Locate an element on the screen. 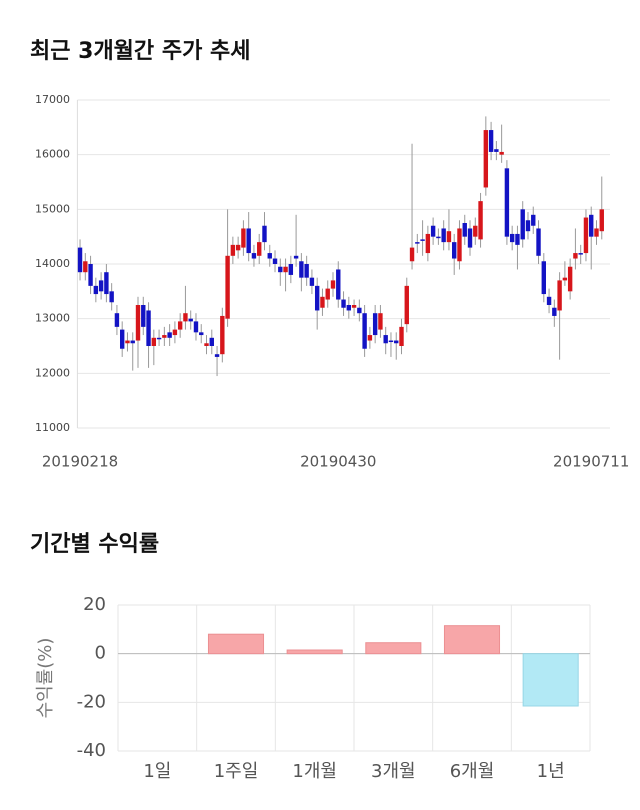 This screenshot has width=640, height=810. x-tick-label: 1년 is located at coordinates (551, 771).